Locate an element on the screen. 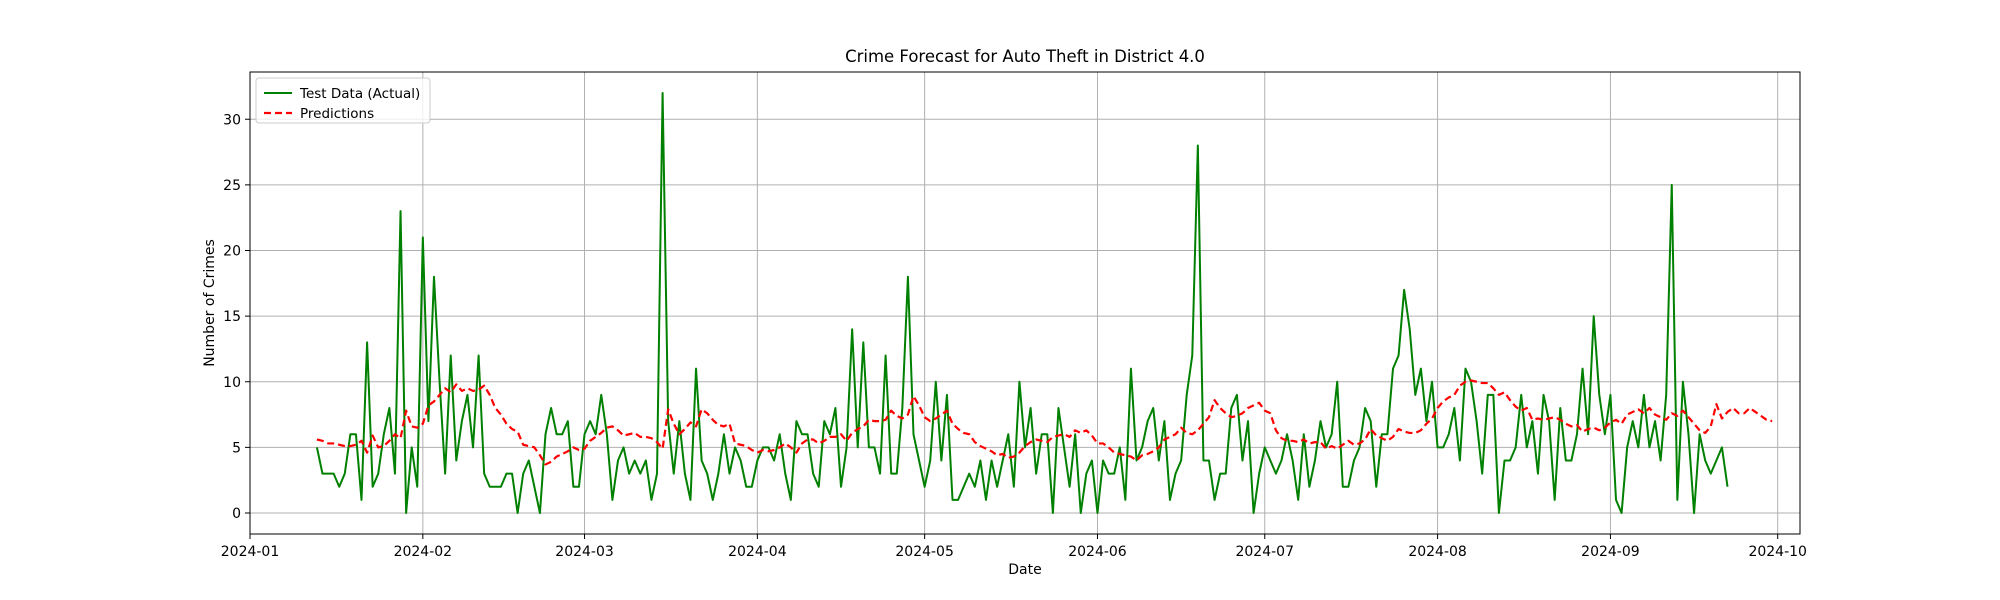 The image size is (2000, 600). legend-box is located at coordinates (343, 100).